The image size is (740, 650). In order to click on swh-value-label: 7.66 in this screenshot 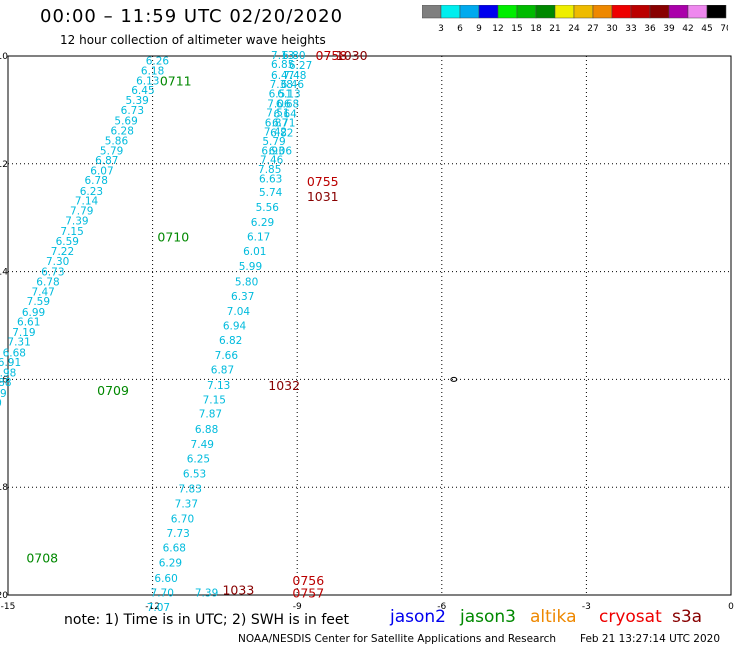, I will do `click(227, 356)`.